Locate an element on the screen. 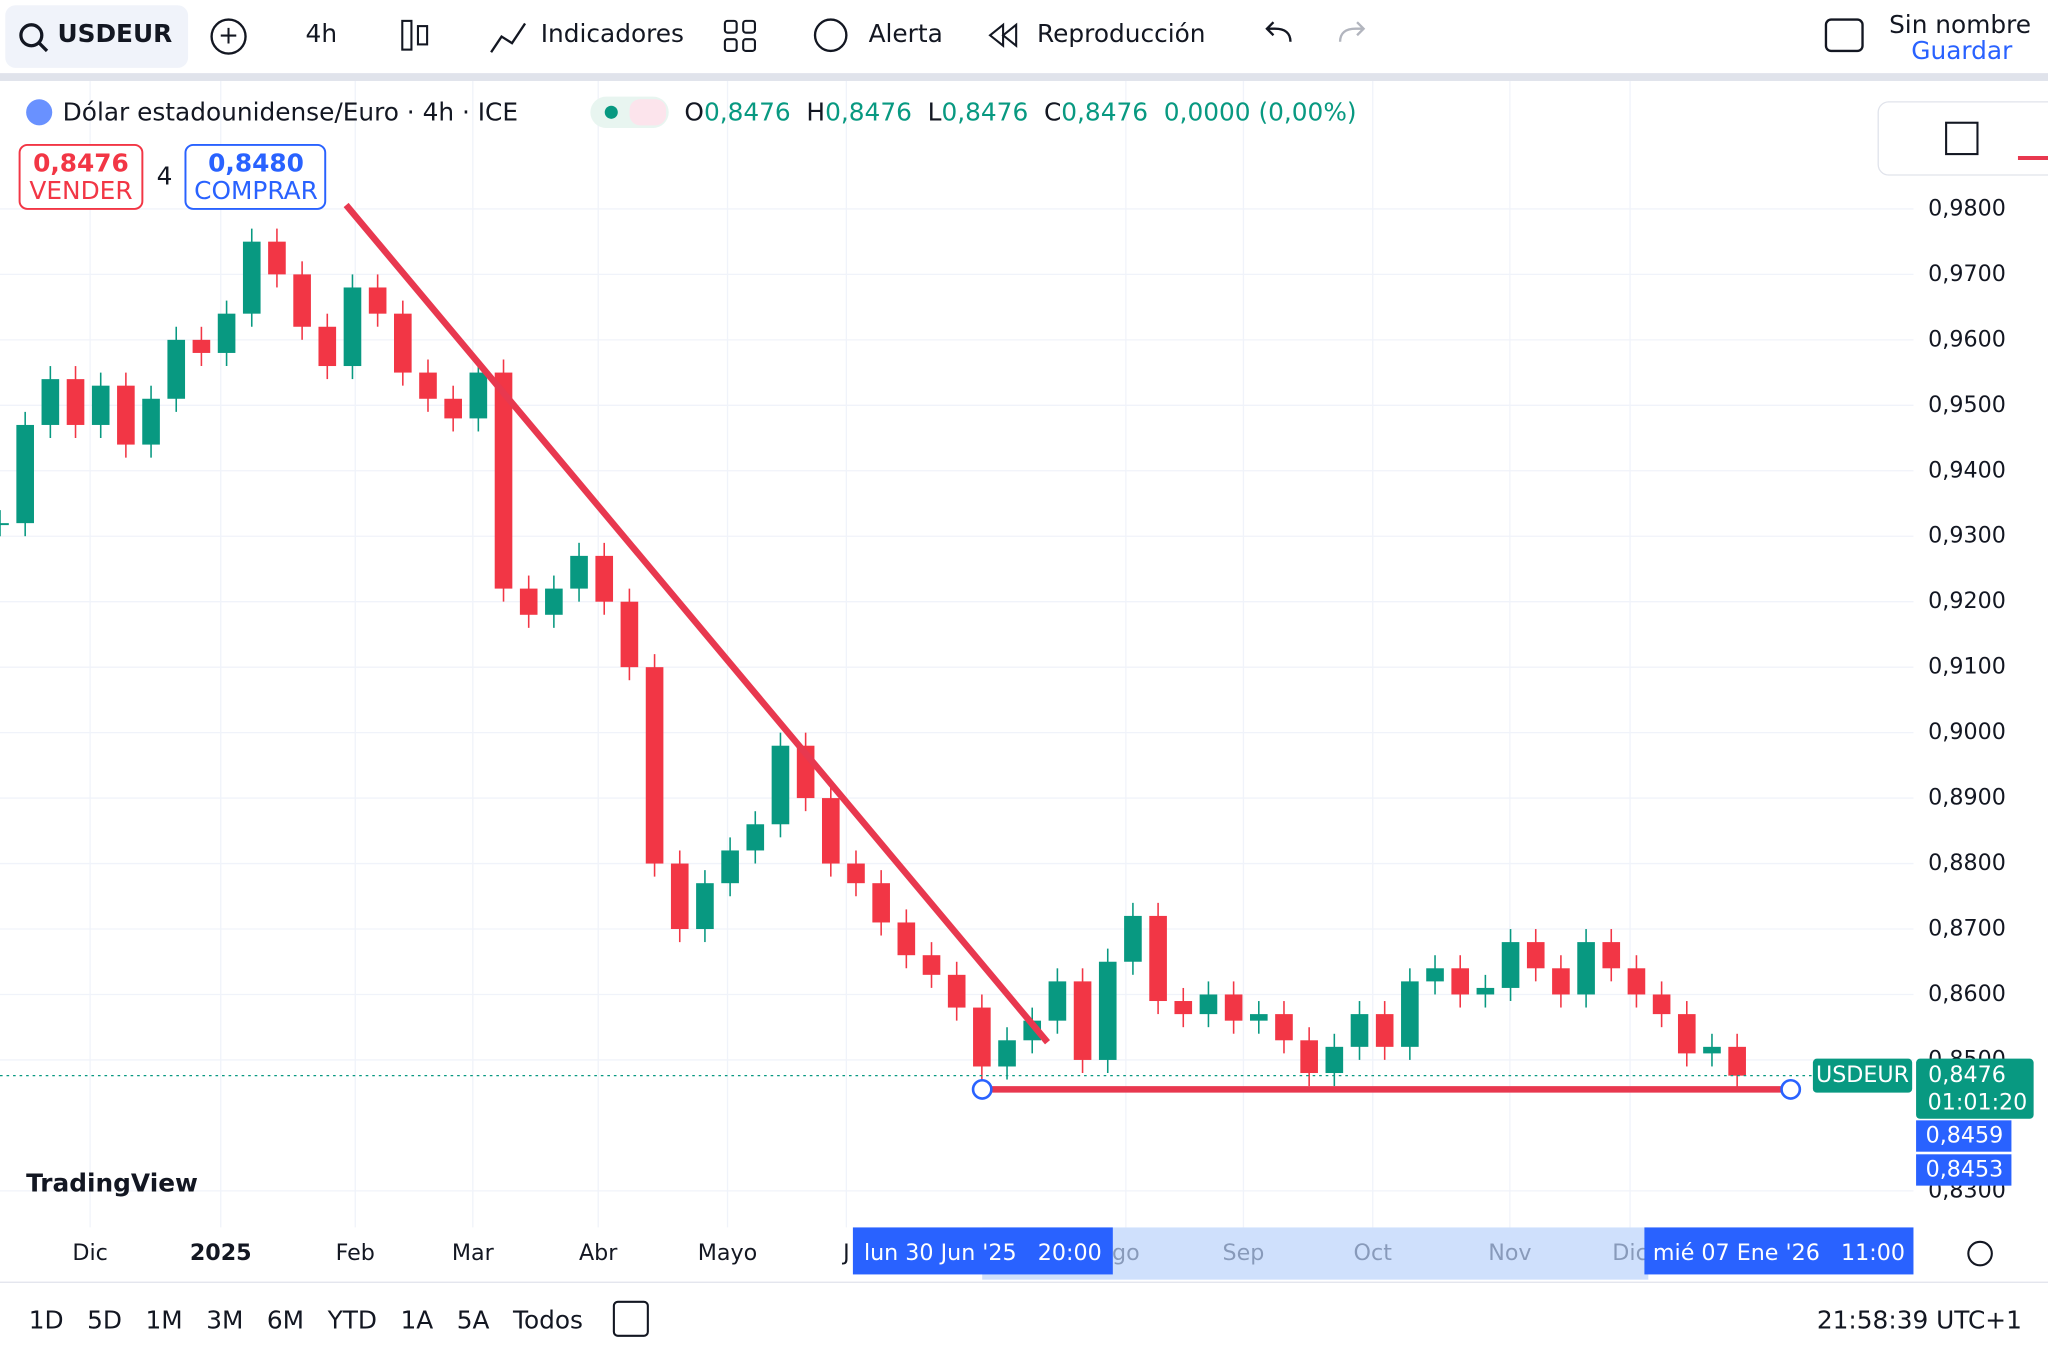 The width and height of the screenshot is (2048, 1358). countdown: 01:01:20 is located at coordinates (1978, 1103).